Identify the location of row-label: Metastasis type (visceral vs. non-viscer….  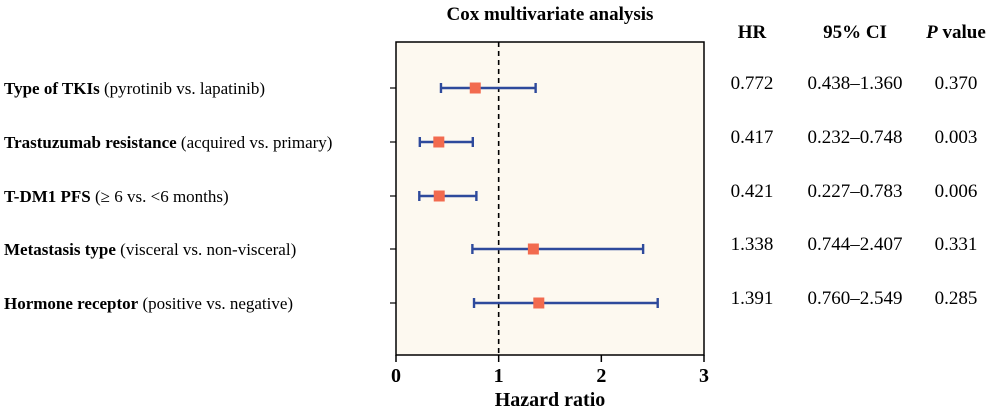
(150, 249).